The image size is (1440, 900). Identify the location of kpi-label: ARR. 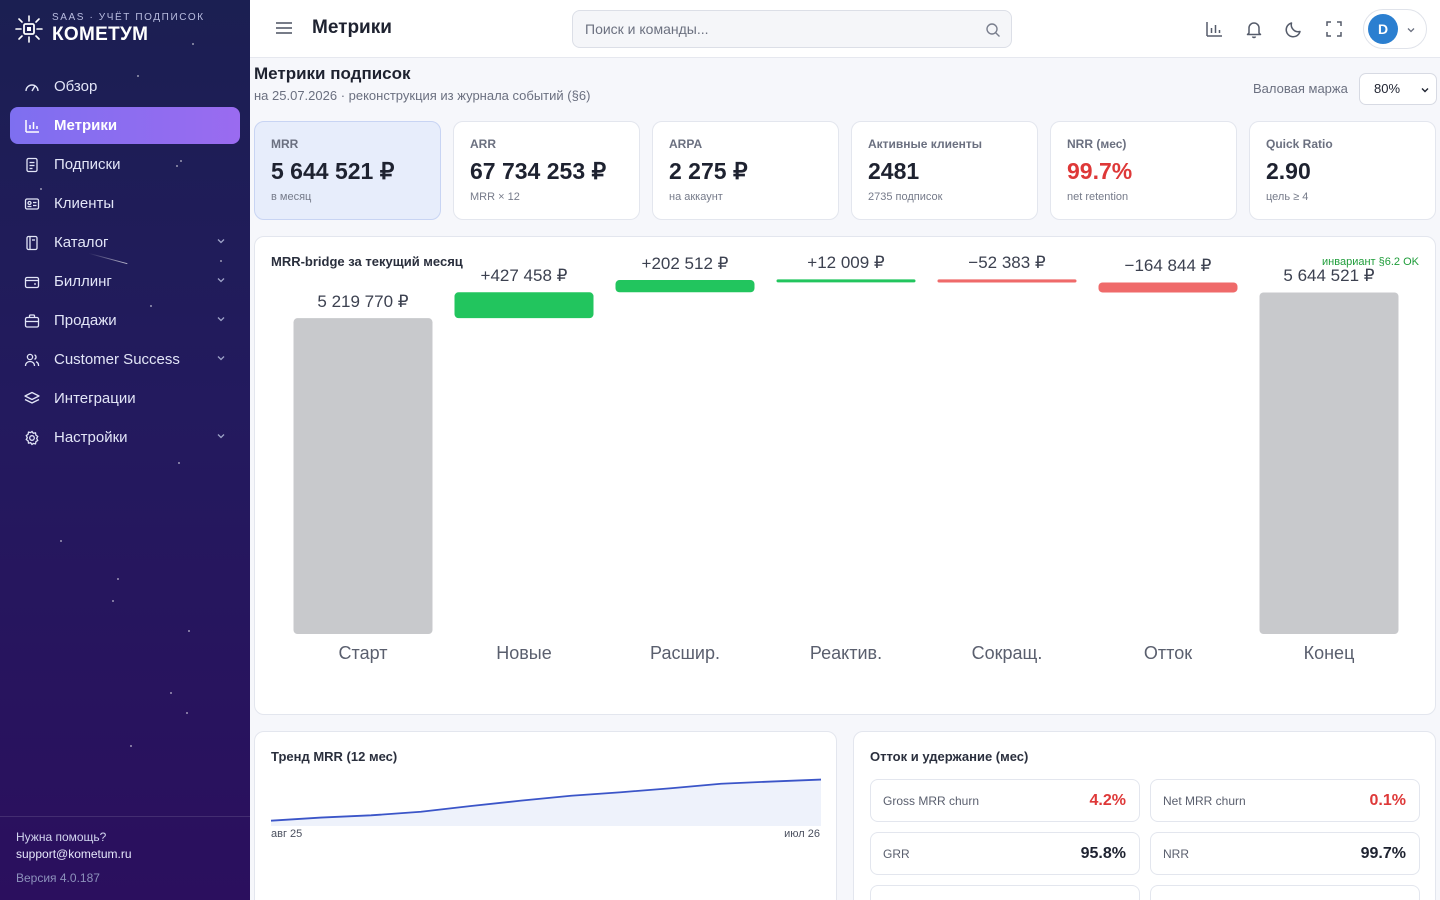
(483, 144).